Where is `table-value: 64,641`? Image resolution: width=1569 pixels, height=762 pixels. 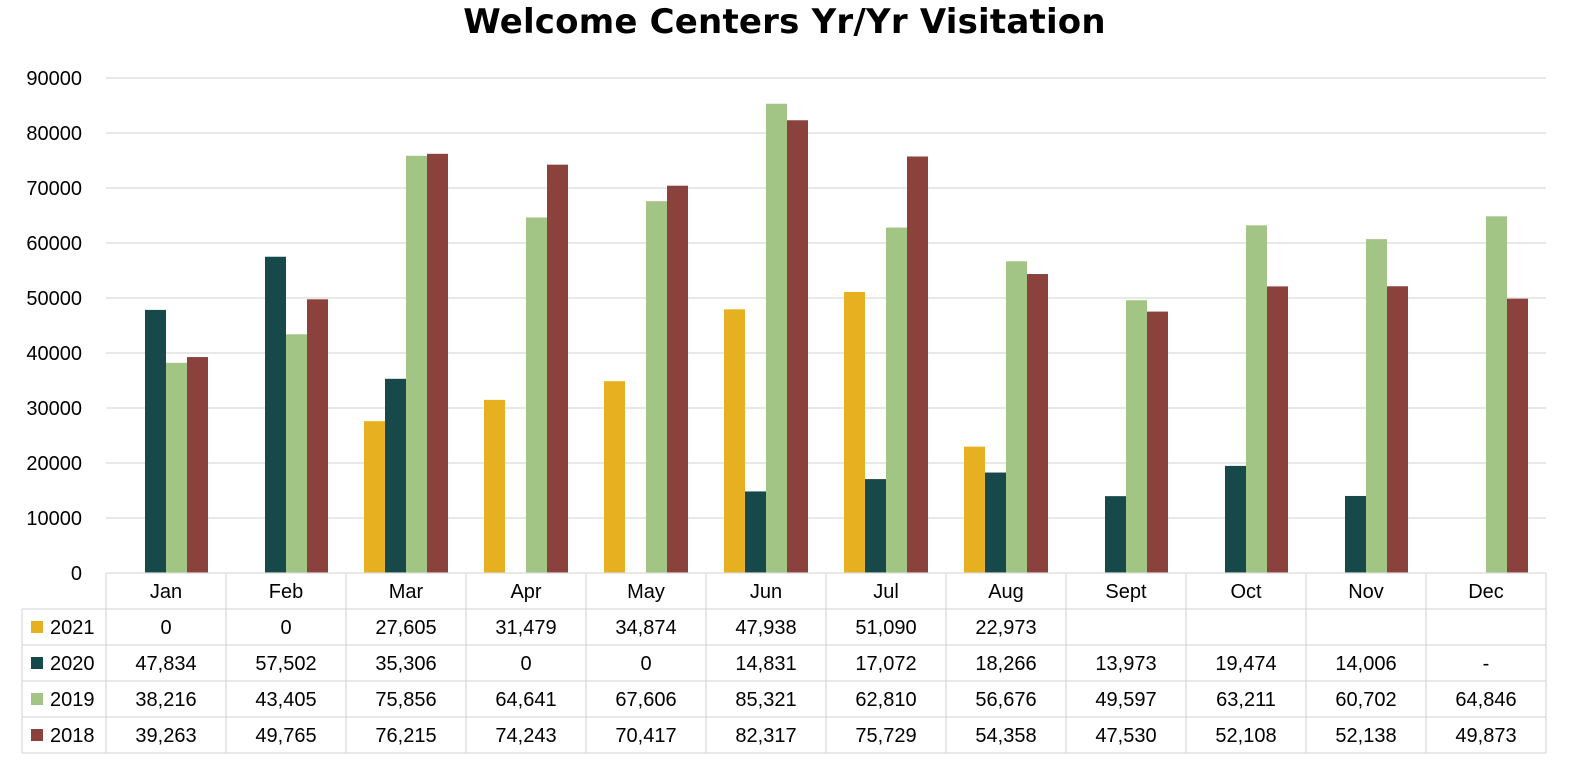
table-value: 64,641 is located at coordinates (525, 700).